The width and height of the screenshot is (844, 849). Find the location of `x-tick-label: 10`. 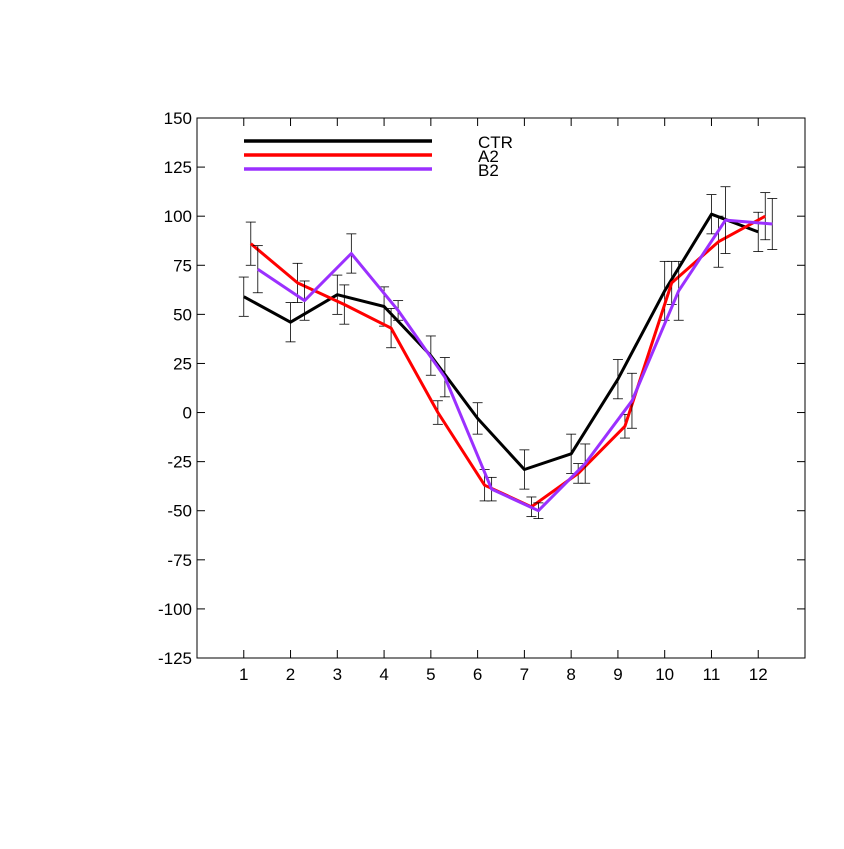

x-tick-label: 10 is located at coordinates (664, 674).